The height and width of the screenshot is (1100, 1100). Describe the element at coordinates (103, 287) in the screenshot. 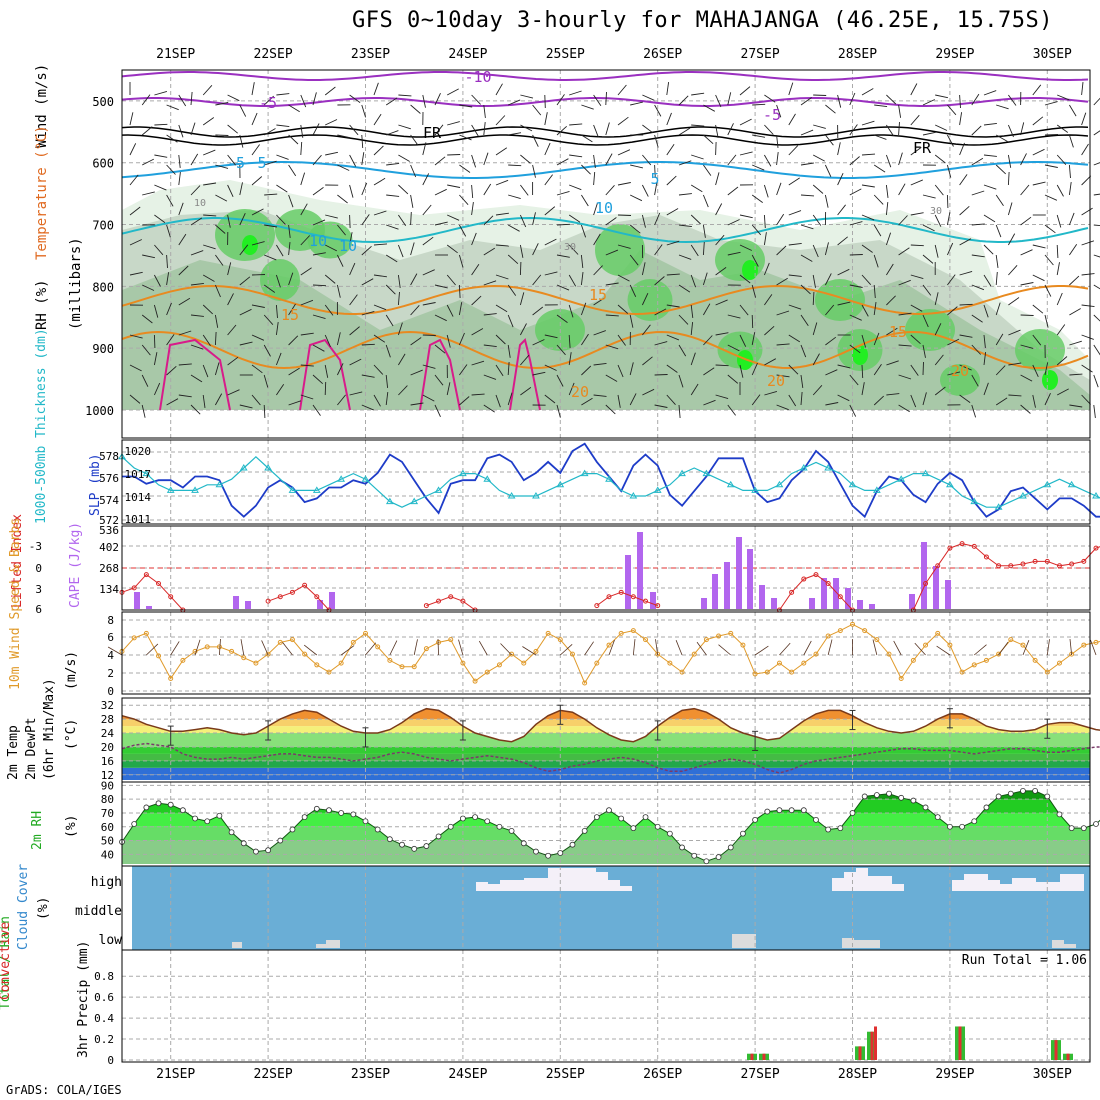

I see `pressure-tick: 800` at that location.